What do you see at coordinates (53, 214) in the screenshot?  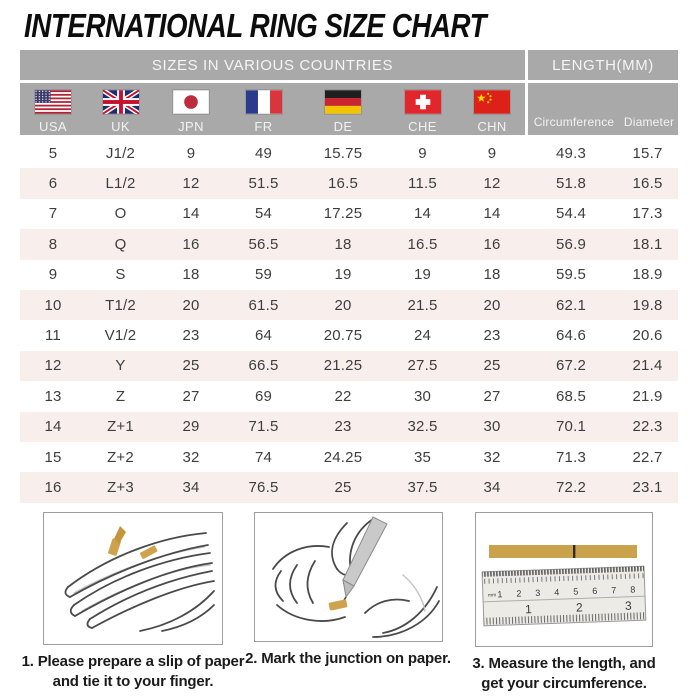 I see `table-cell: 7` at bounding box center [53, 214].